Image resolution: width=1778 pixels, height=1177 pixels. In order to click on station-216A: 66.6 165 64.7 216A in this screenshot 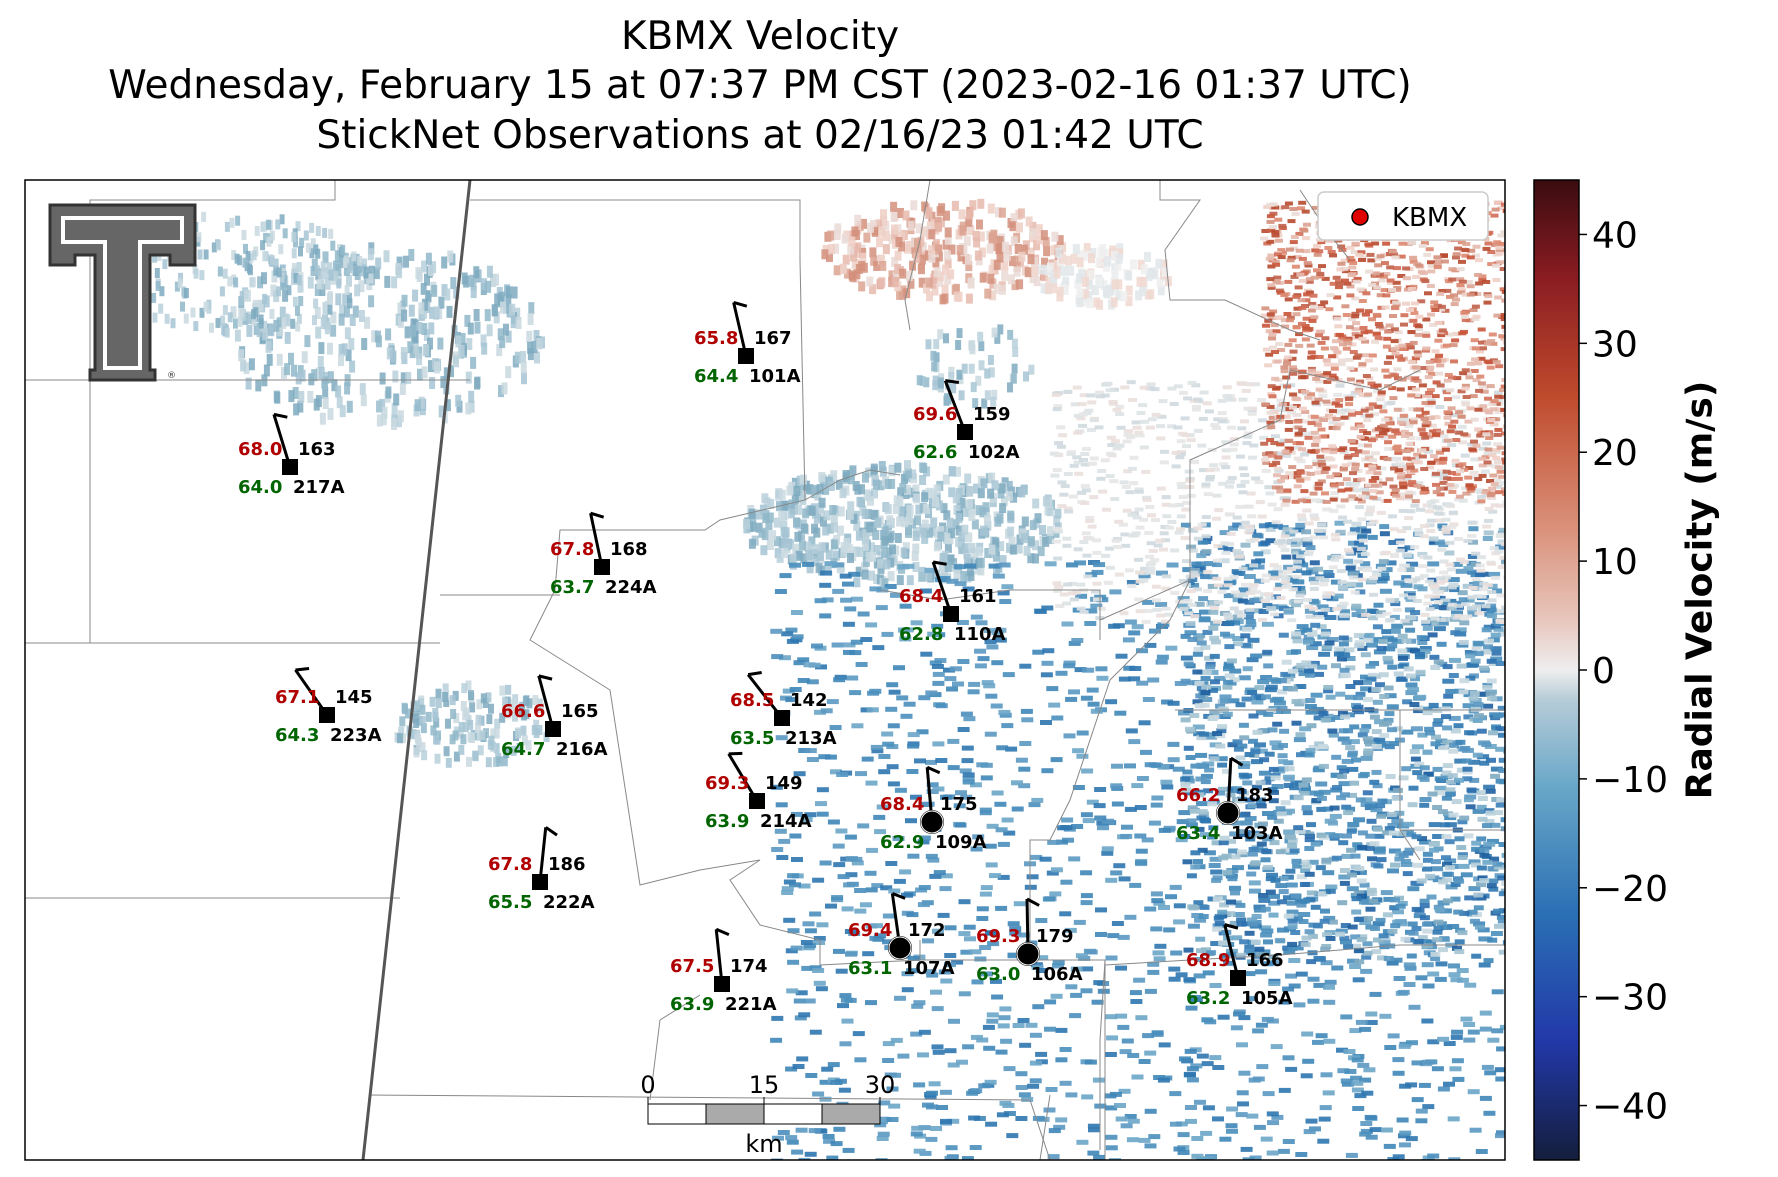, I will do `click(554, 717)`.